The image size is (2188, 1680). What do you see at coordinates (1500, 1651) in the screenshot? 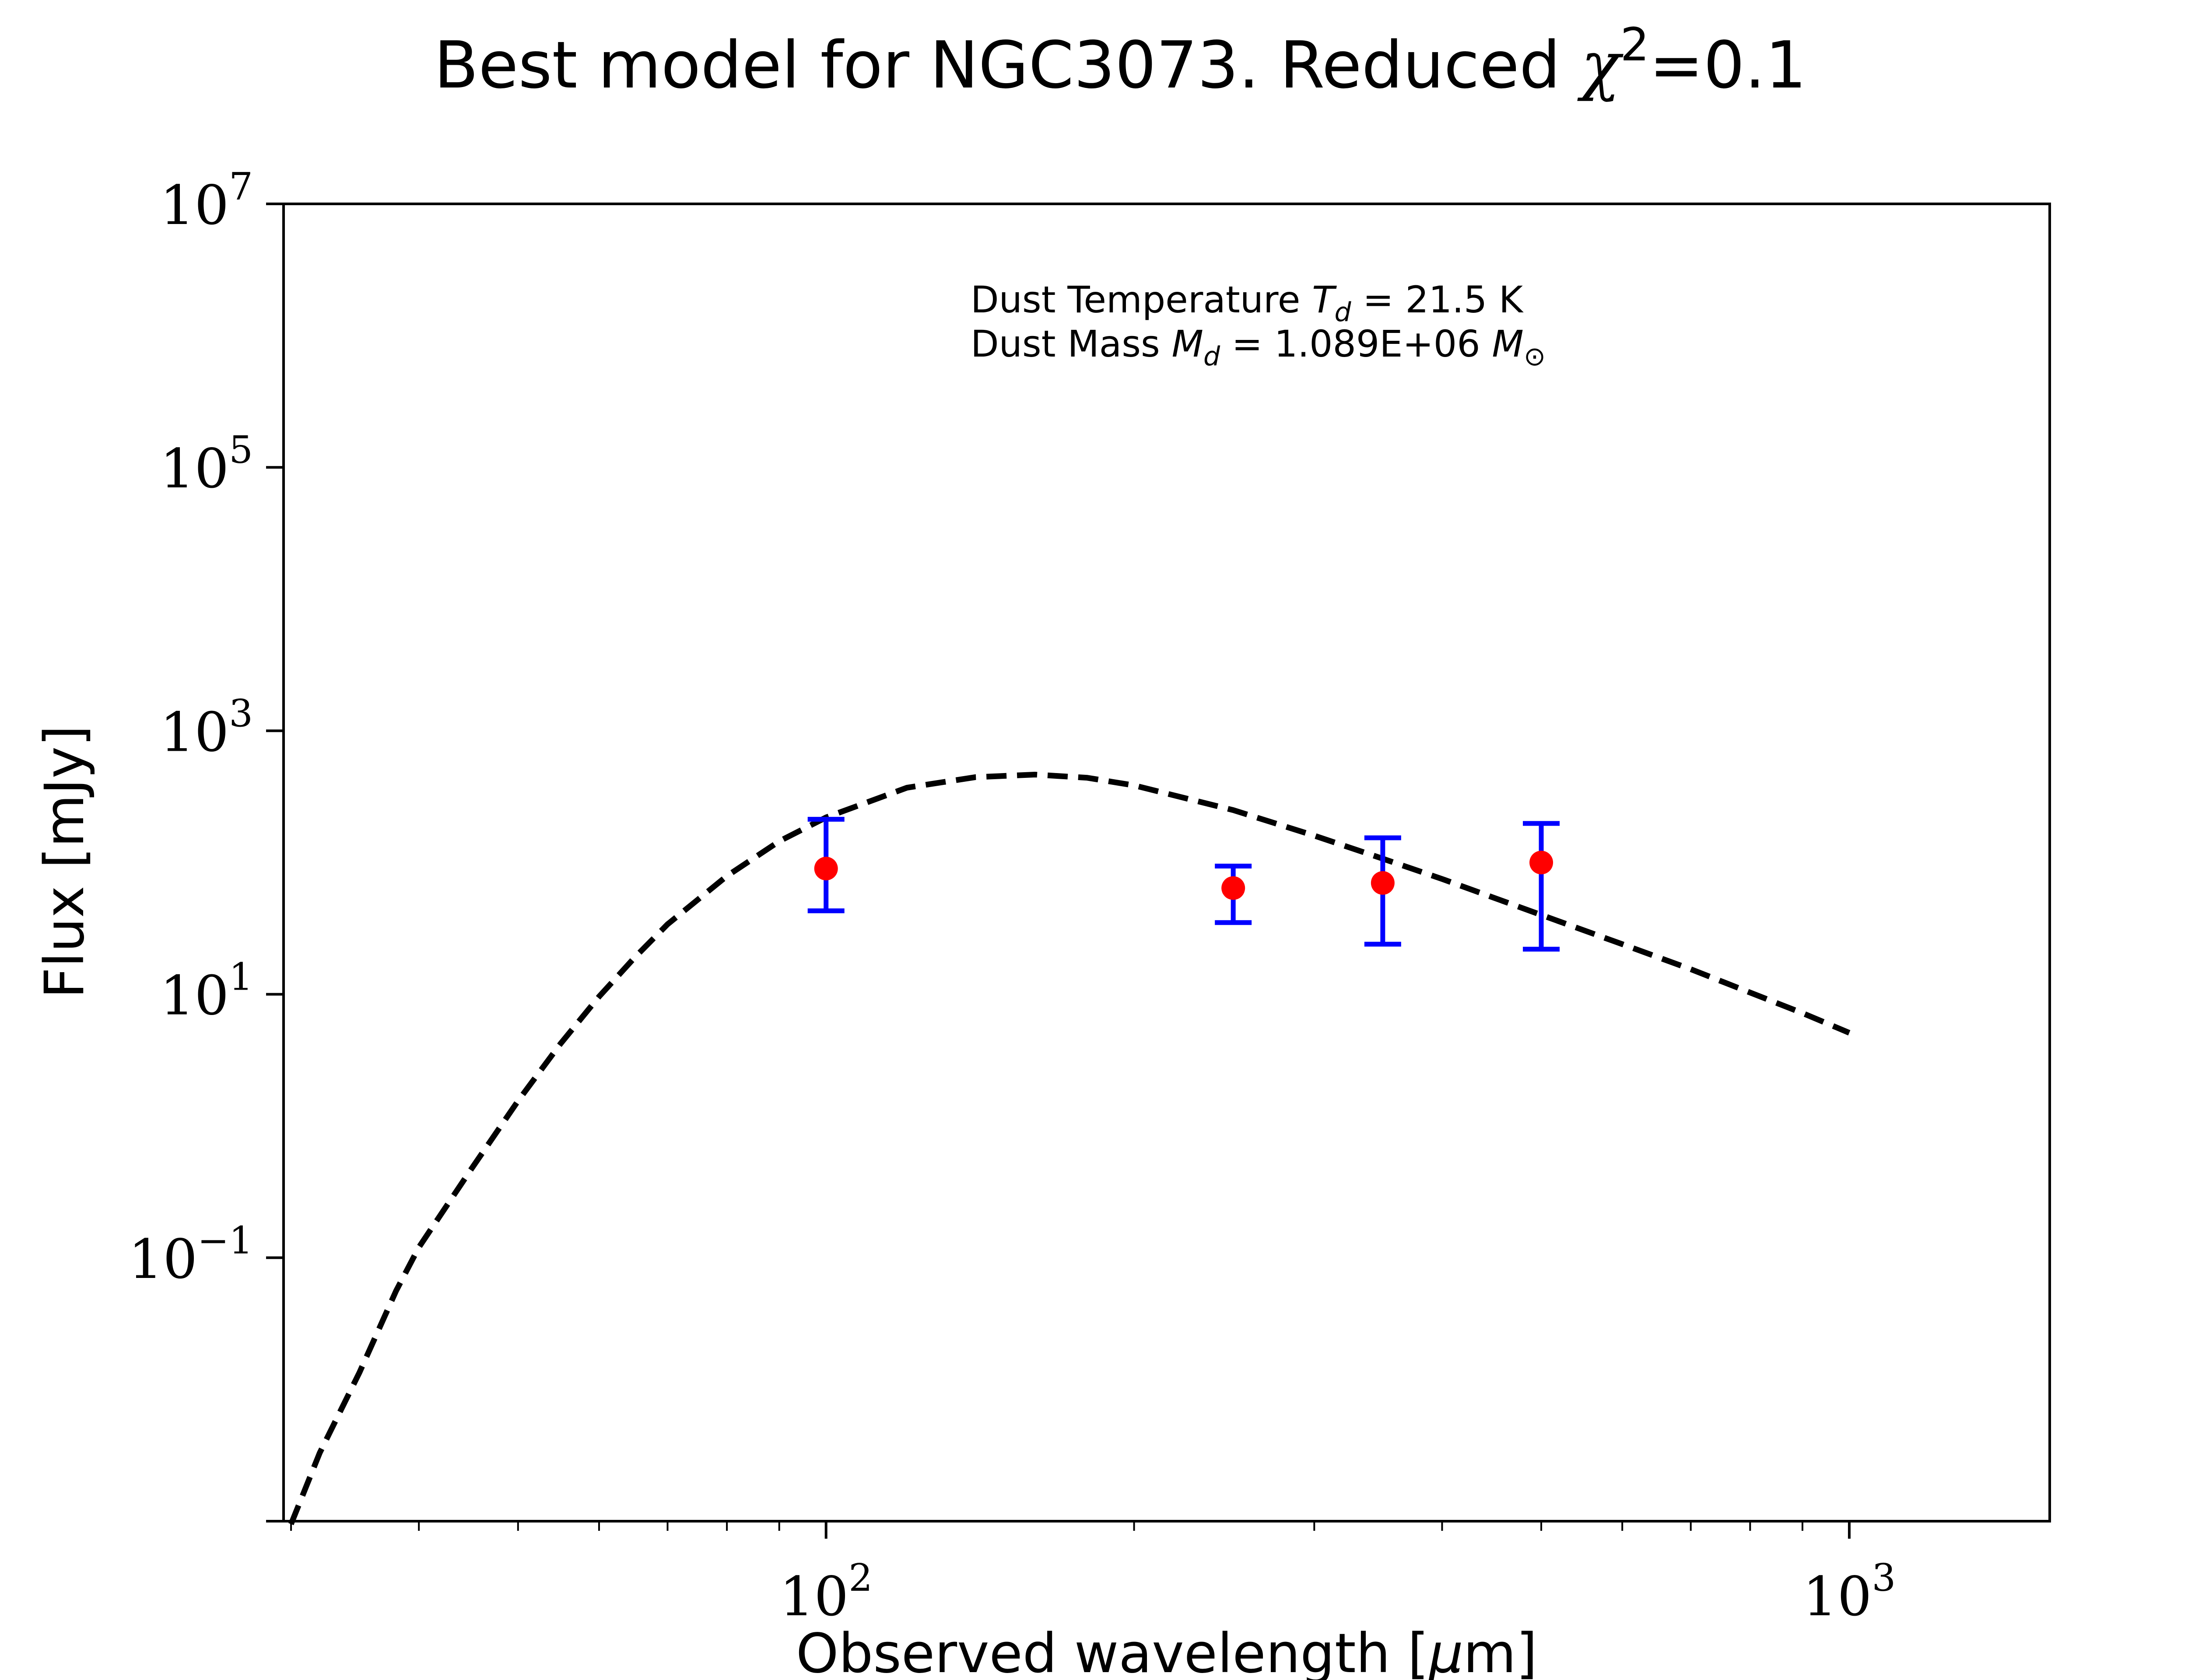
I see `x-axis-label-rest: m]` at bounding box center [1500, 1651].